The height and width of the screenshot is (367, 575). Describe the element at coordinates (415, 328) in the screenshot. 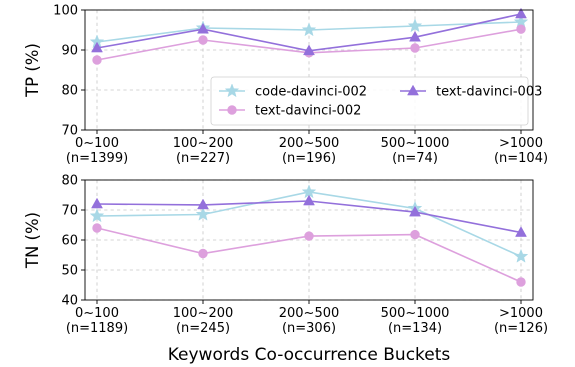

I see `x-tick-count-label: (n=134)` at that location.